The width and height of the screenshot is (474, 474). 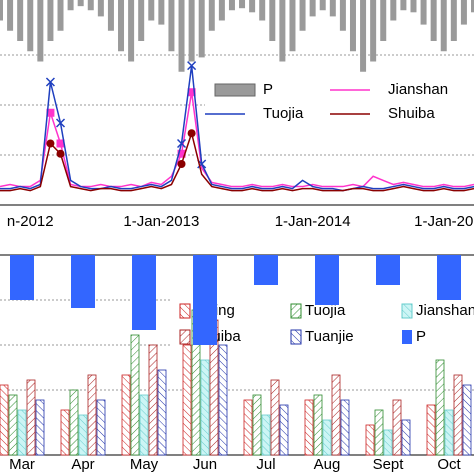 I want to click on x-tick-label: Jun, so click(x=205, y=464).